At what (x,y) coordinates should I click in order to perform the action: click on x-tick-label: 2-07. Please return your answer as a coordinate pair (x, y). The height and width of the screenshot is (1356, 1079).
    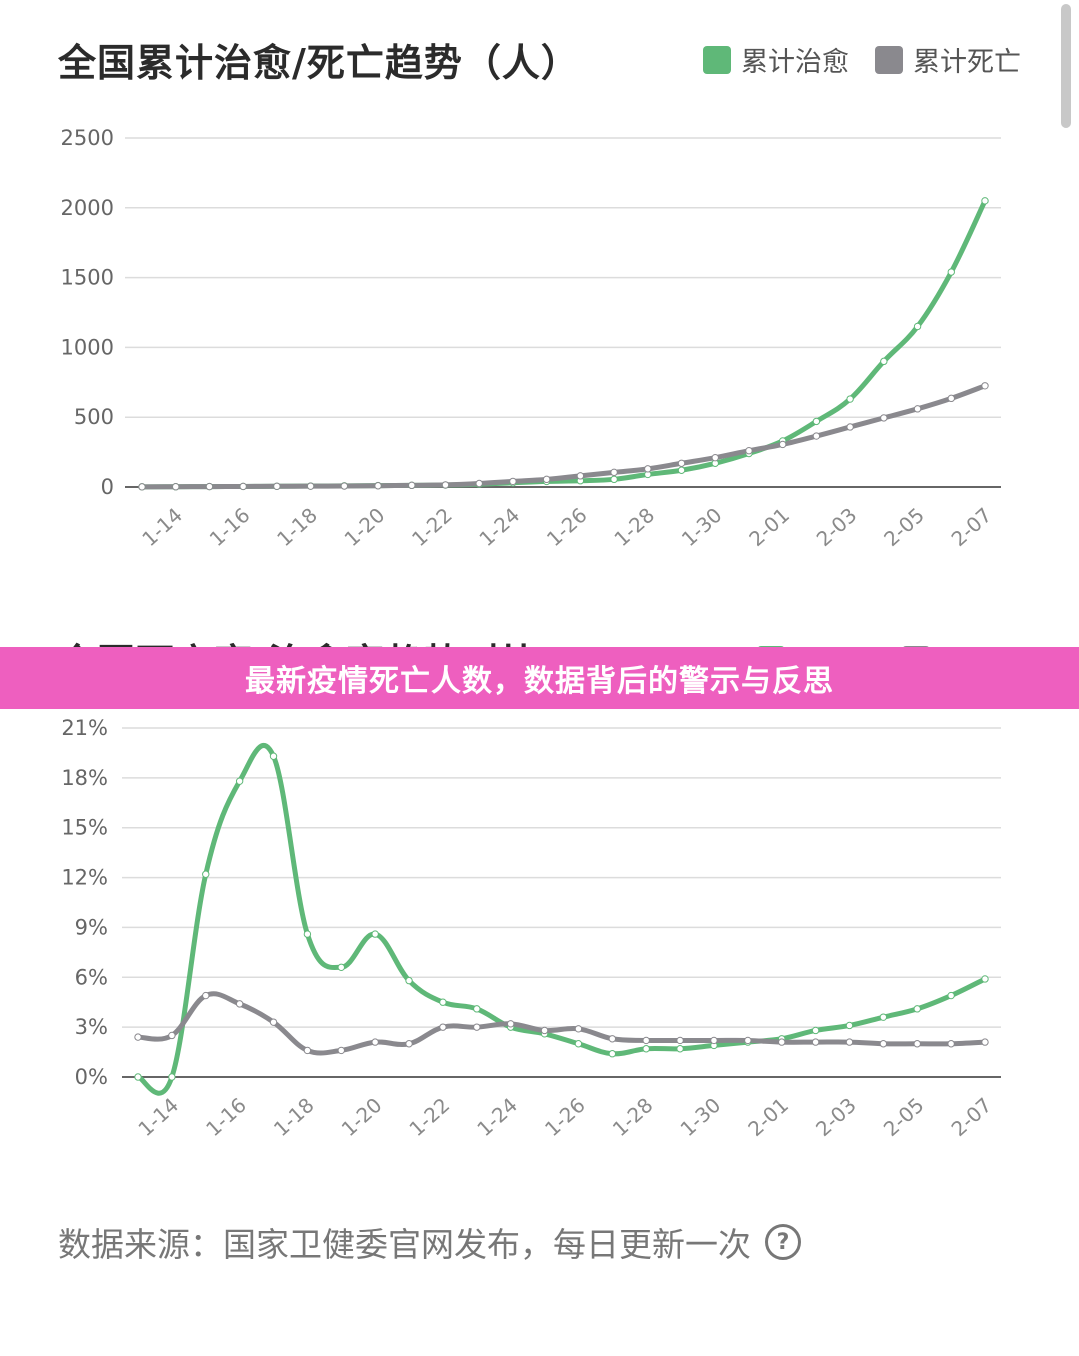
    Looking at the image, I should click on (972, 1117).